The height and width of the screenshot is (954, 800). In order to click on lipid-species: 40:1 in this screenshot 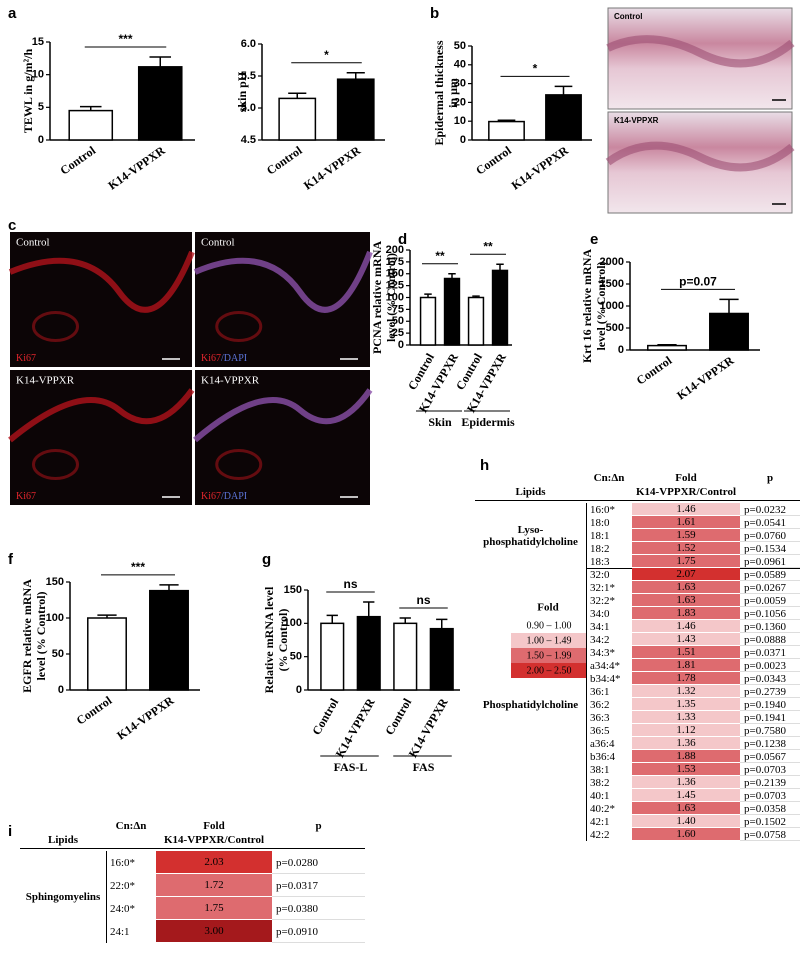, I will do `click(600, 795)`.